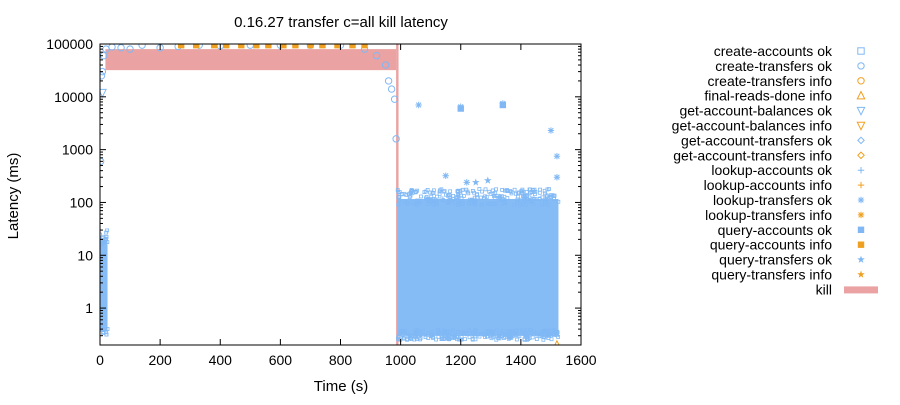  Describe the element at coordinates (756, 111) in the screenshot. I see `legend-label: get-account-balances ok` at that location.